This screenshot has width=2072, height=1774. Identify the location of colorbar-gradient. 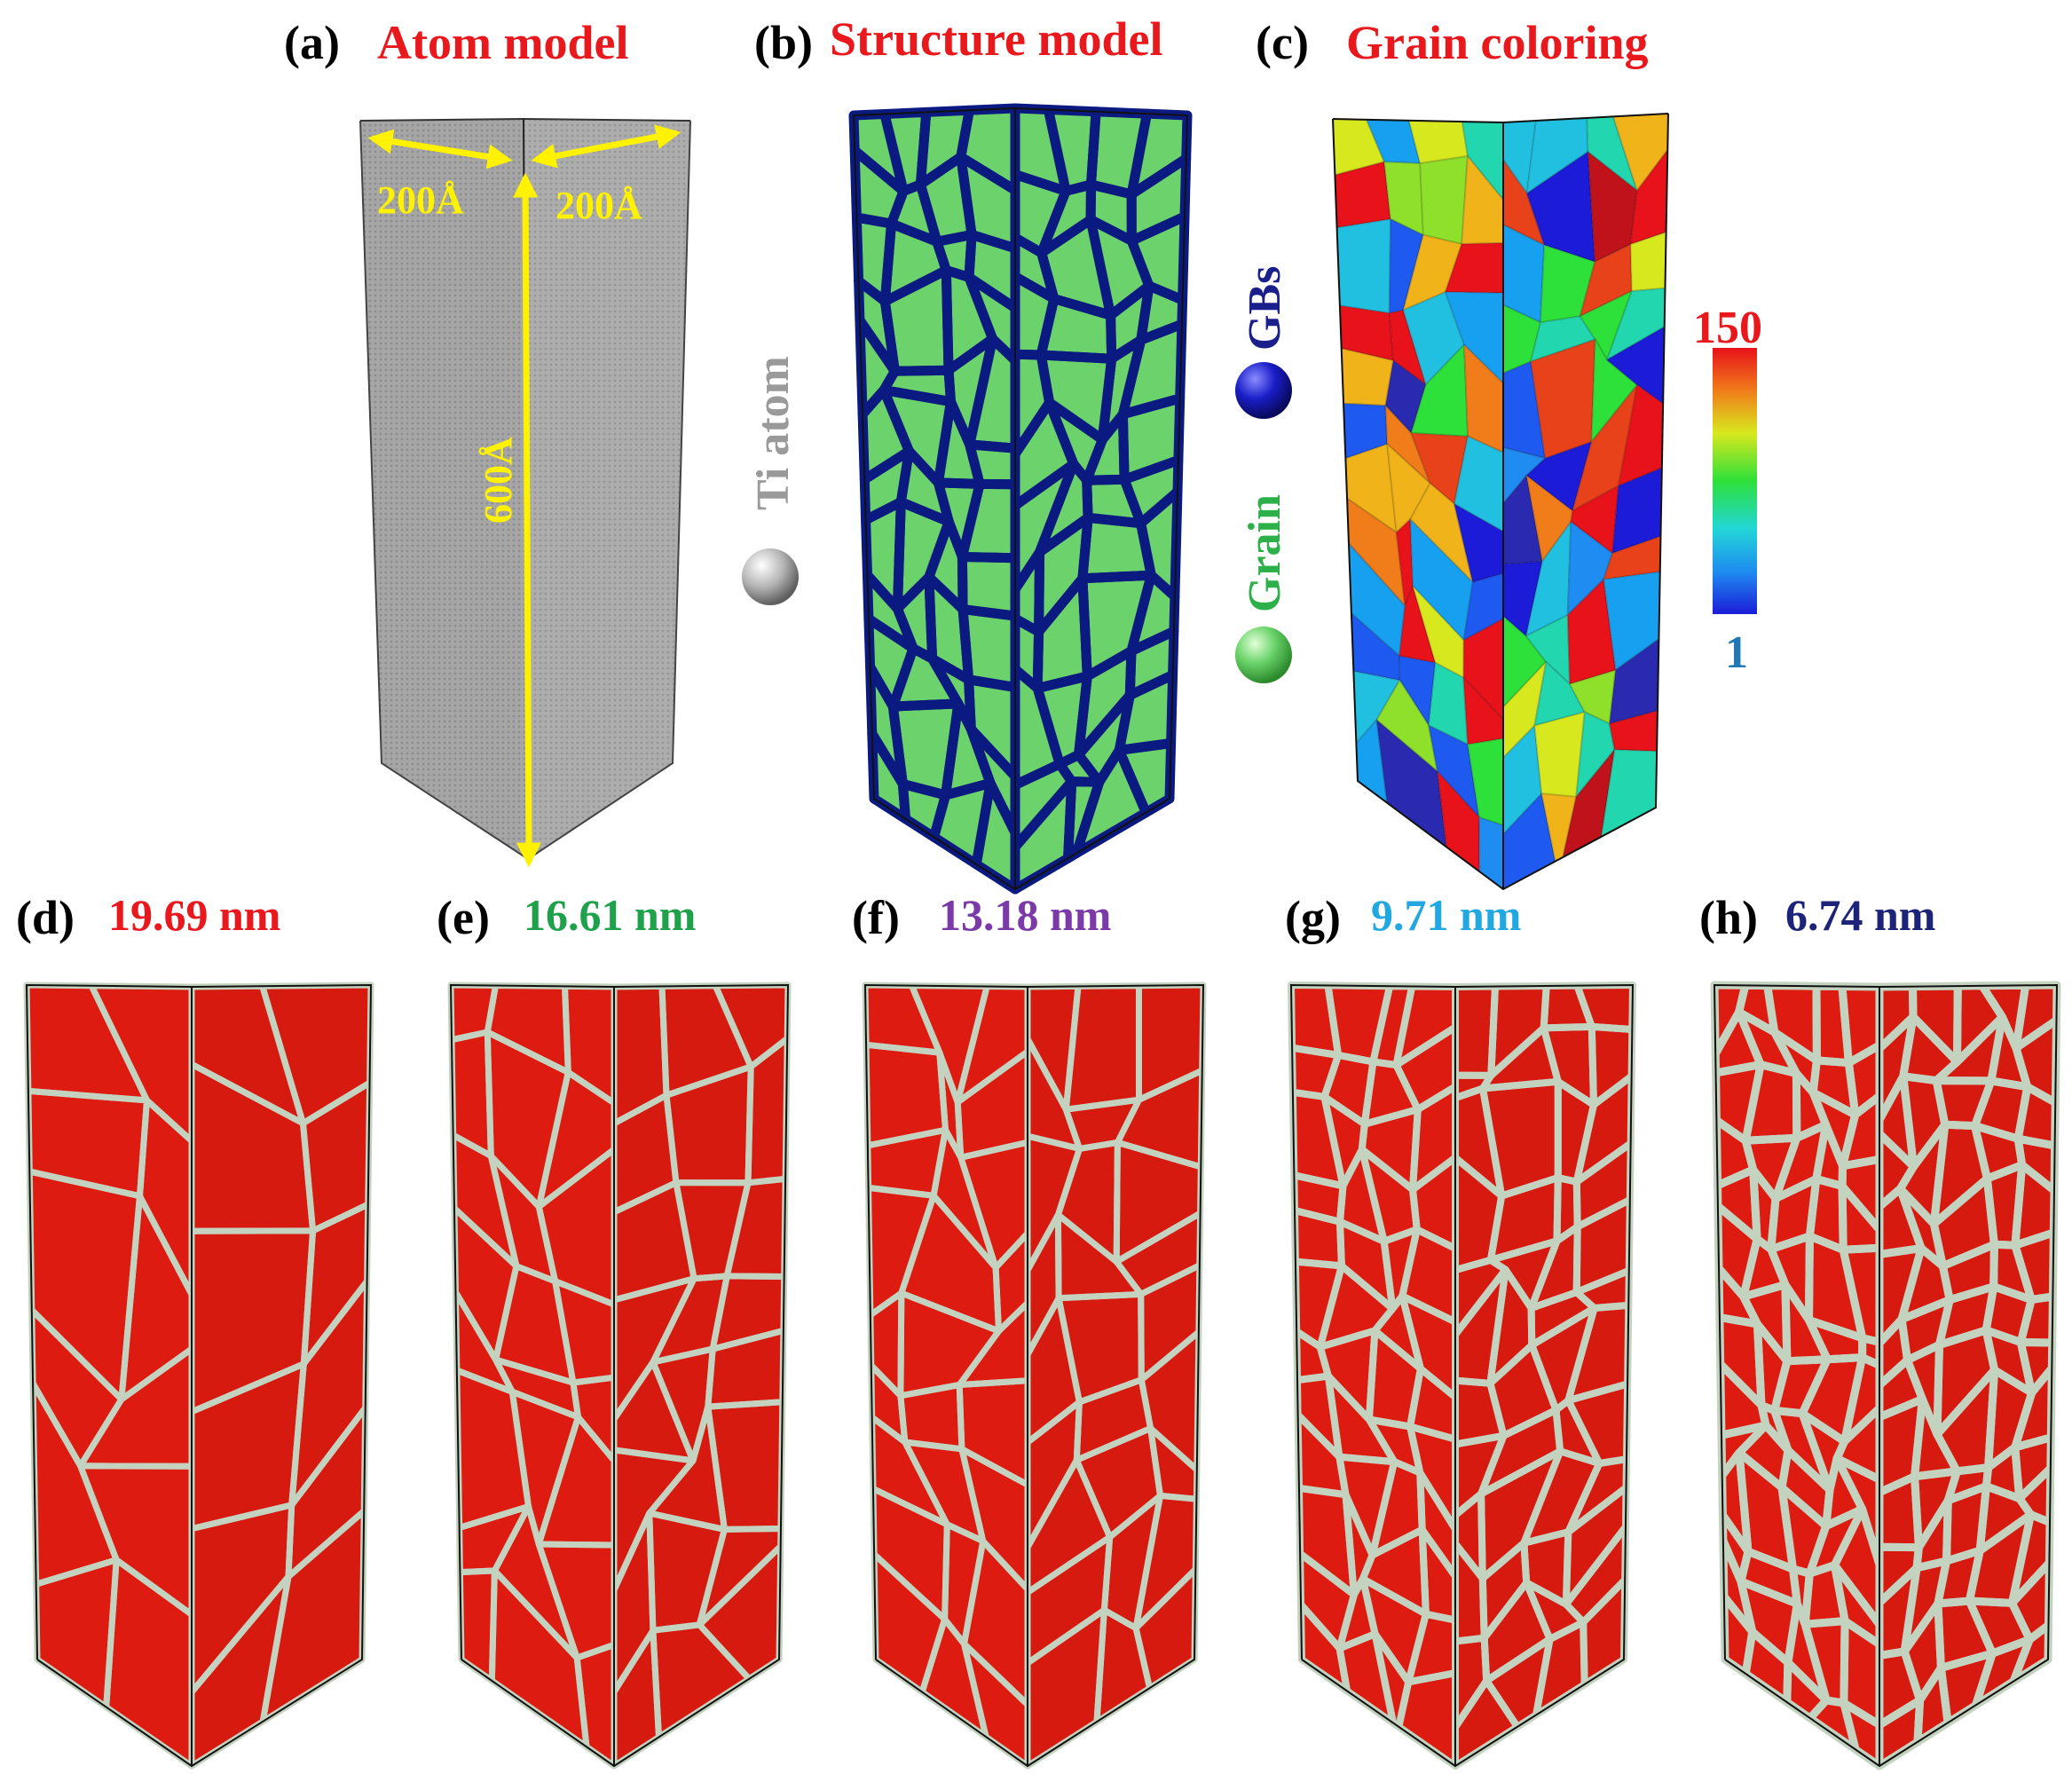
(1735, 481).